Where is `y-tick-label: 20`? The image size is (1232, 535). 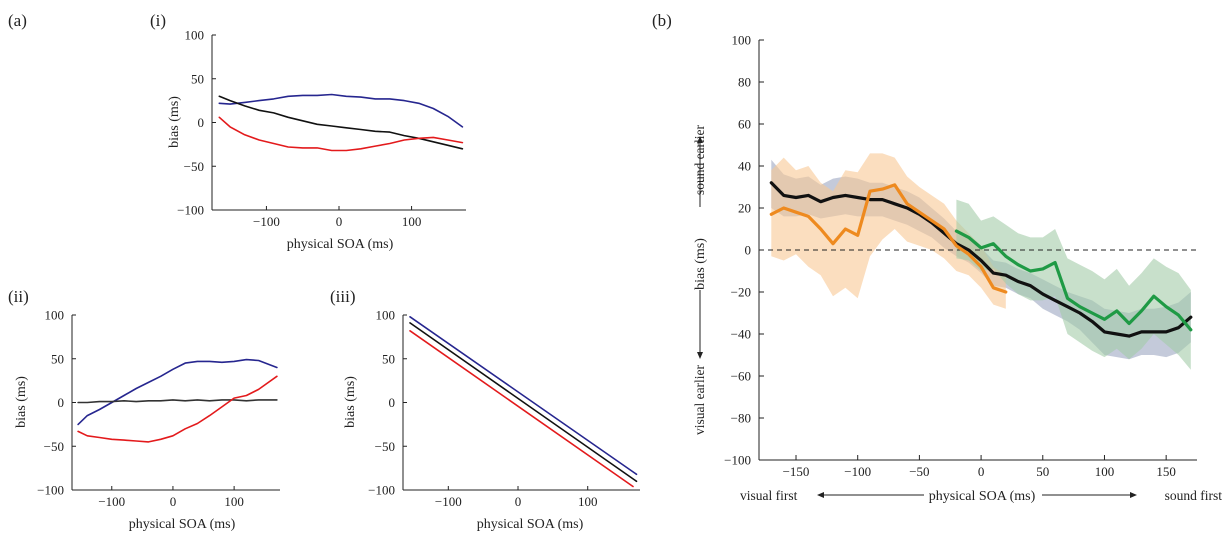 y-tick-label: 20 is located at coordinates (744, 208).